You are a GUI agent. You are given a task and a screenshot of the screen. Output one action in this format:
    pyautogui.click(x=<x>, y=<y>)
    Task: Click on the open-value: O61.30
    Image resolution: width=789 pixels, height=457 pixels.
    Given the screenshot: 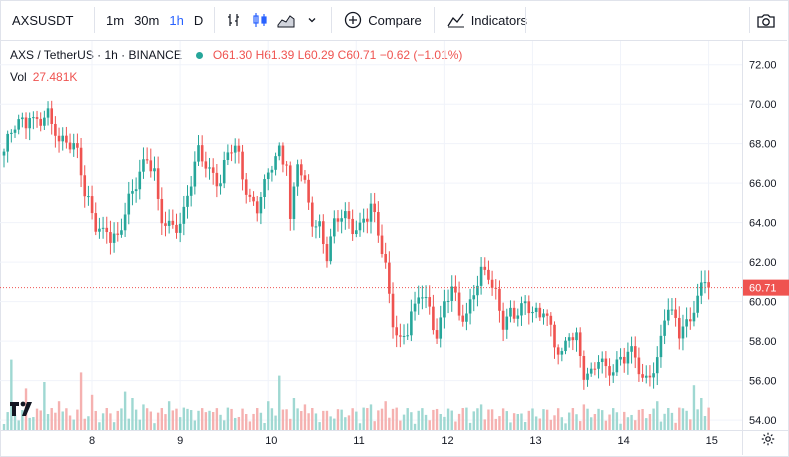 What is the action you would take?
    pyautogui.click(x=232, y=55)
    